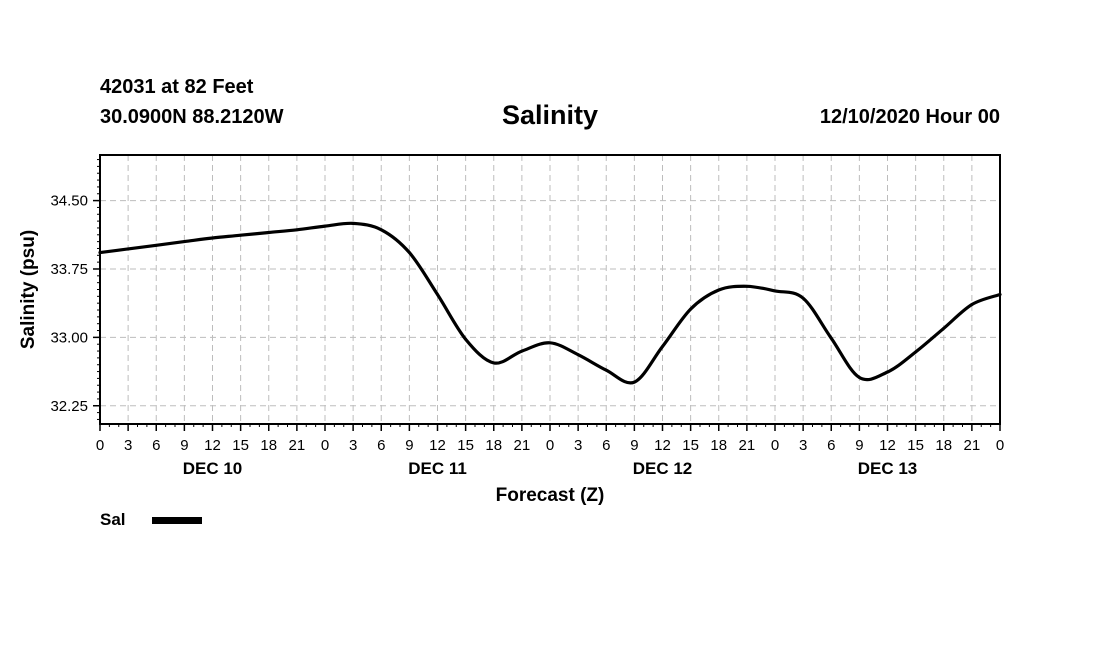  Describe the element at coordinates (550, 495) in the screenshot. I see `x-axis-title: Forecast (Z)` at that location.